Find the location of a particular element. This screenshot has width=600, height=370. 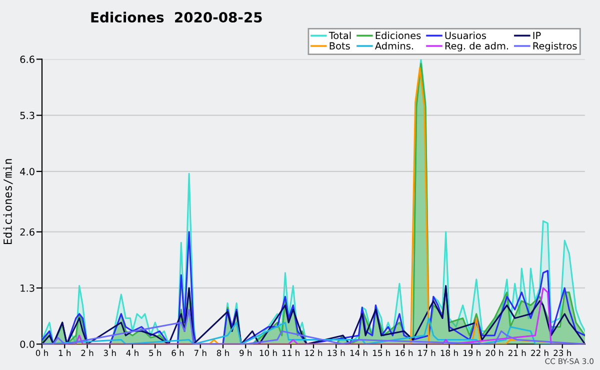

legend-label: Ediciones is located at coordinates (398, 36).